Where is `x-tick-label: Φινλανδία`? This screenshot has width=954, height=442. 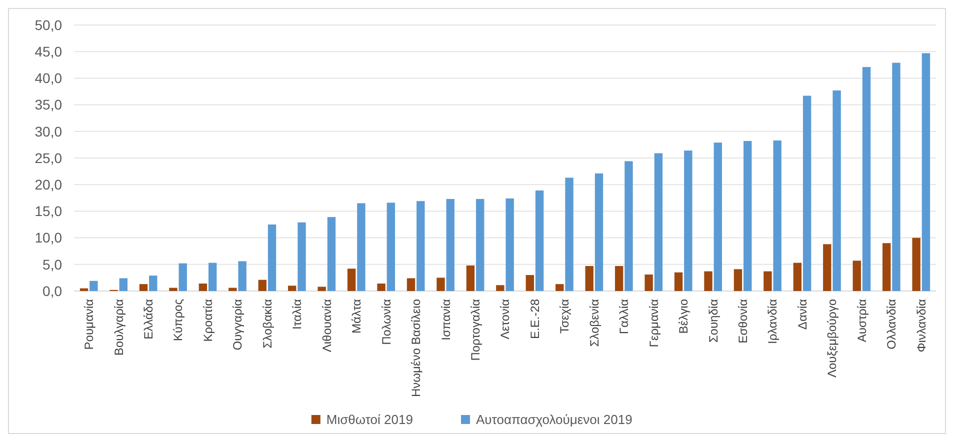
x-tick-label: Φινλανδία is located at coordinates (921, 325).